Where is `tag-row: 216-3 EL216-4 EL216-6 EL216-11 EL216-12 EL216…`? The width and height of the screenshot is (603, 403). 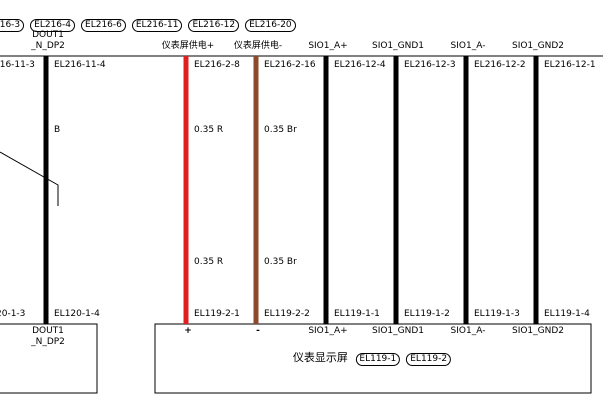 tag-row: 216-3 EL216-4 EL216-6 EL216-11 EL216-12 EL216… is located at coordinates (151, 22).